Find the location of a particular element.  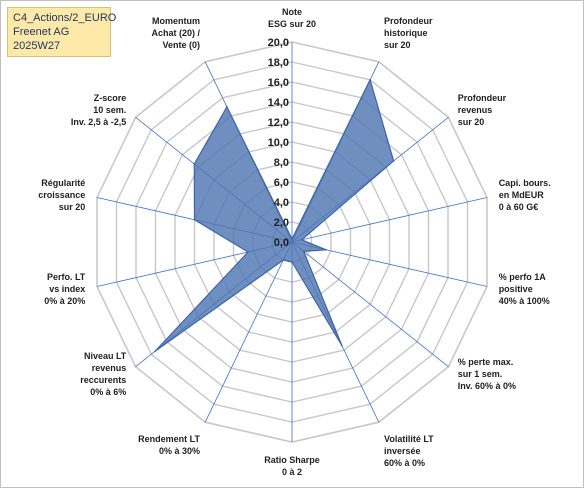

axis-label-line: croissance is located at coordinates (61, 195).